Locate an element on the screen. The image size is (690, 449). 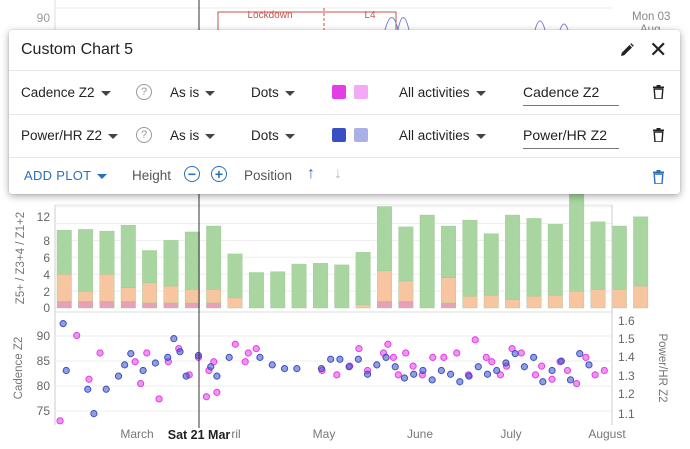
metric-select: Power/HR Z2 is located at coordinates (70, 135).